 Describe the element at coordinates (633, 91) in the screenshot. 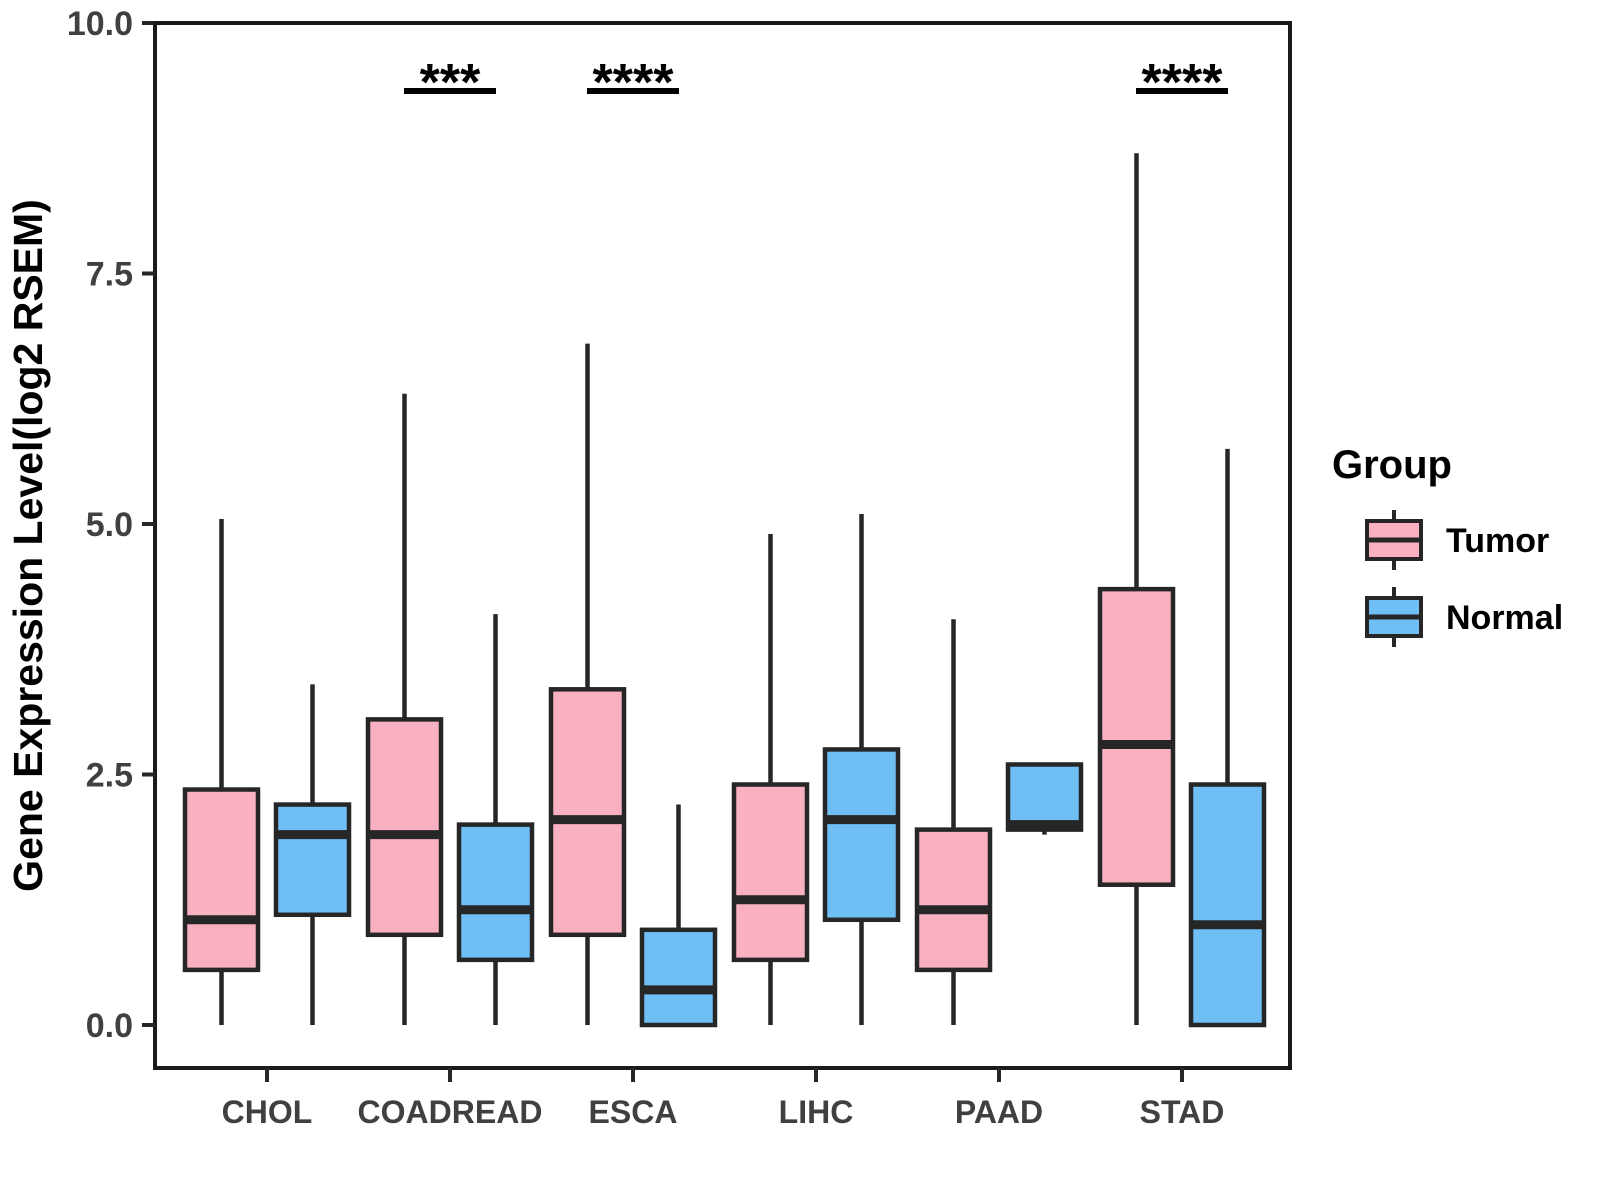

I see `significance-bar-ESCA` at that location.